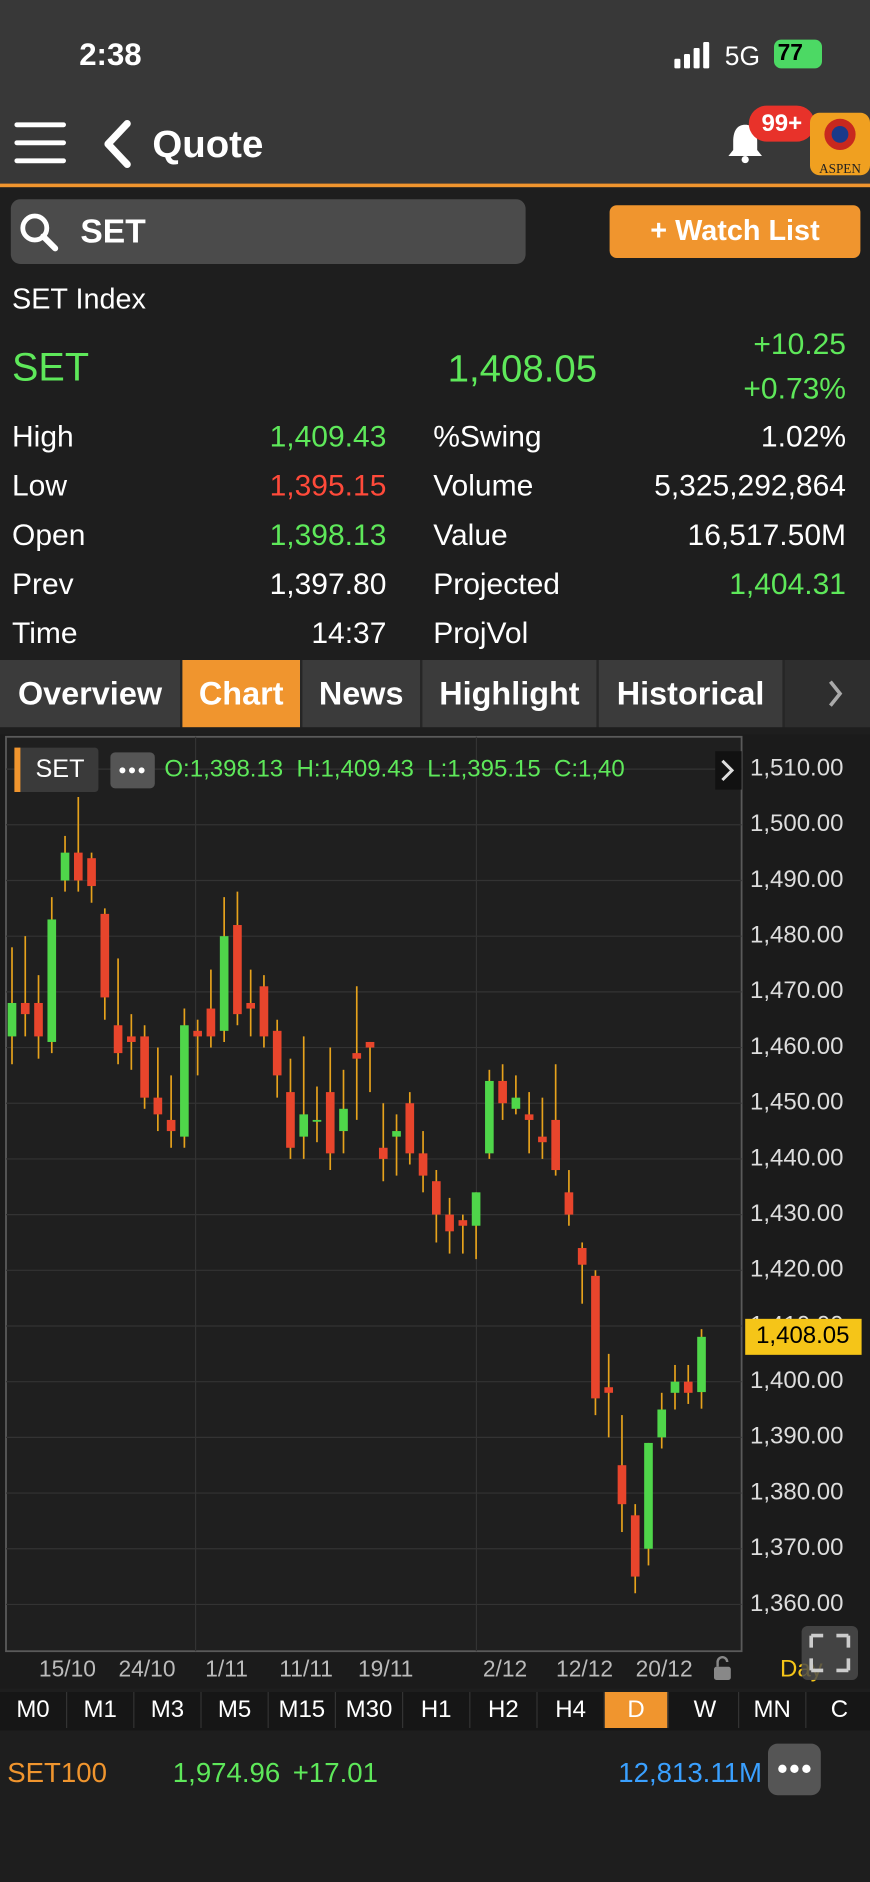  Describe the element at coordinates (773, 1710) in the screenshot. I see `timeframe: MN` at that location.